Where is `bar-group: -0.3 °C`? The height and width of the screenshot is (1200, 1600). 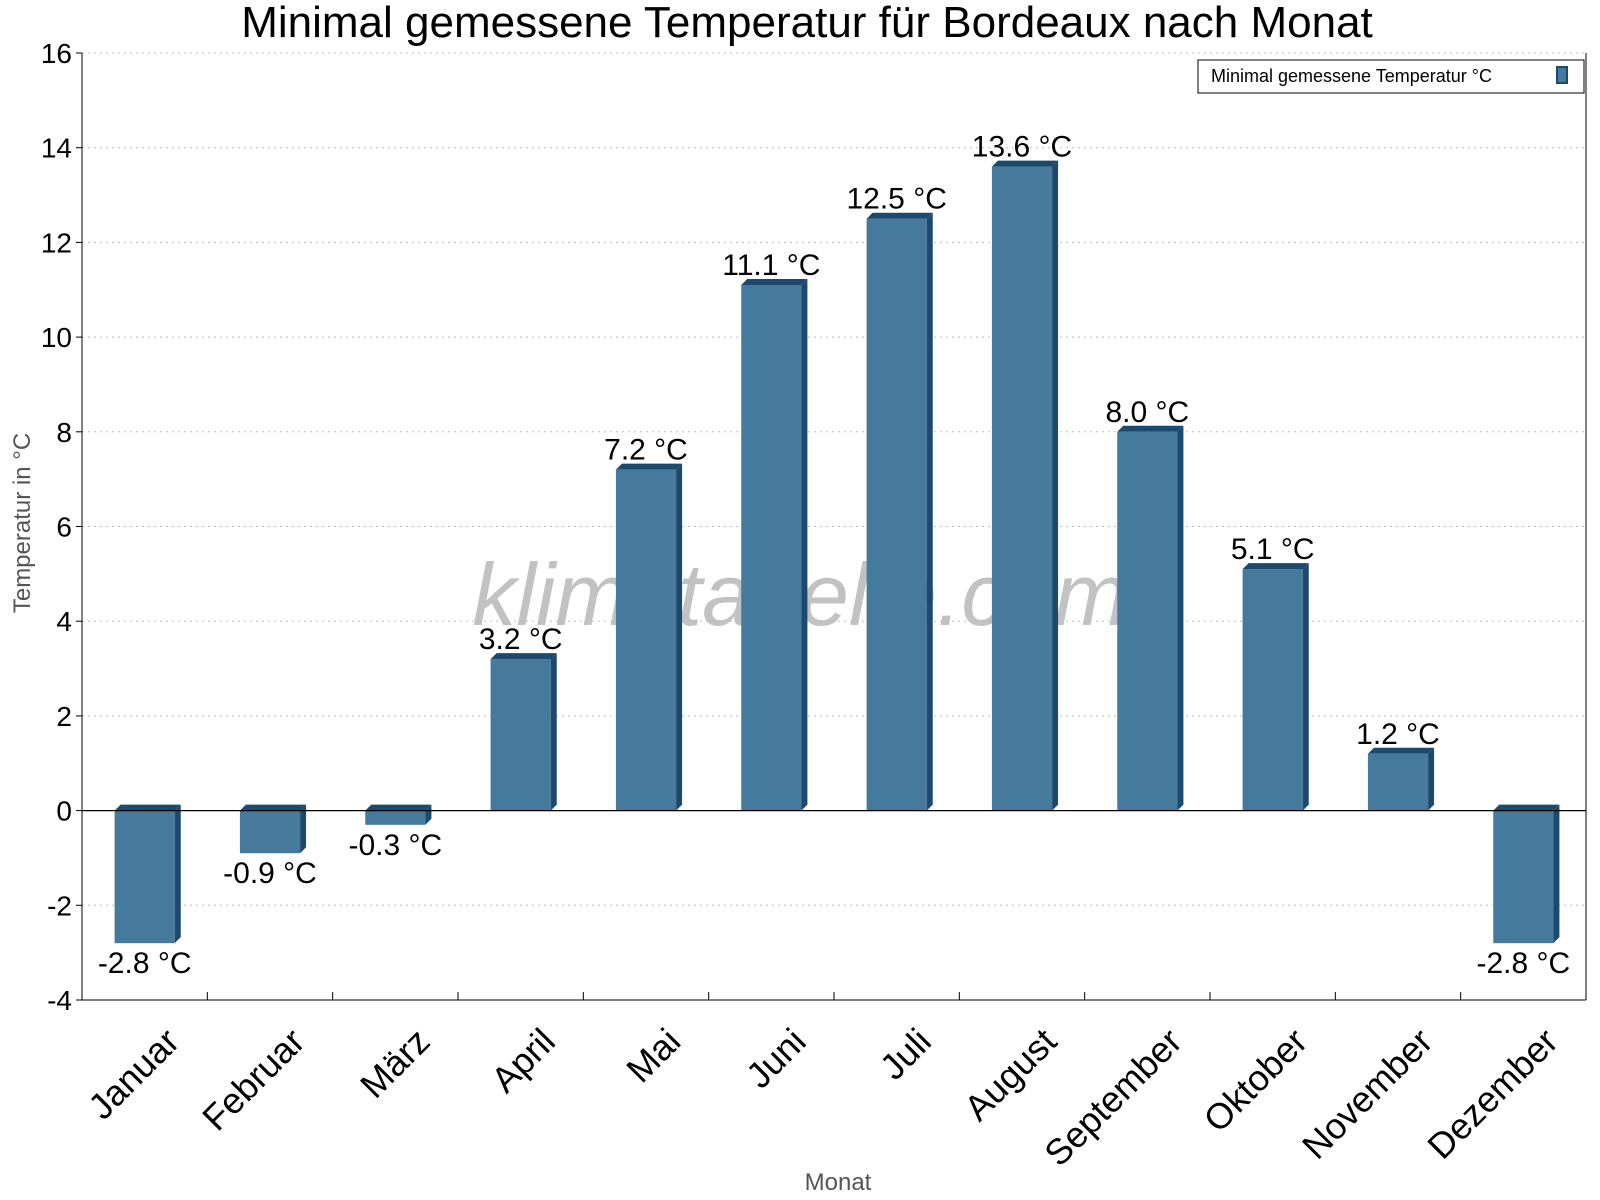 bar-group: -0.3 °C is located at coordinates (395, 833).